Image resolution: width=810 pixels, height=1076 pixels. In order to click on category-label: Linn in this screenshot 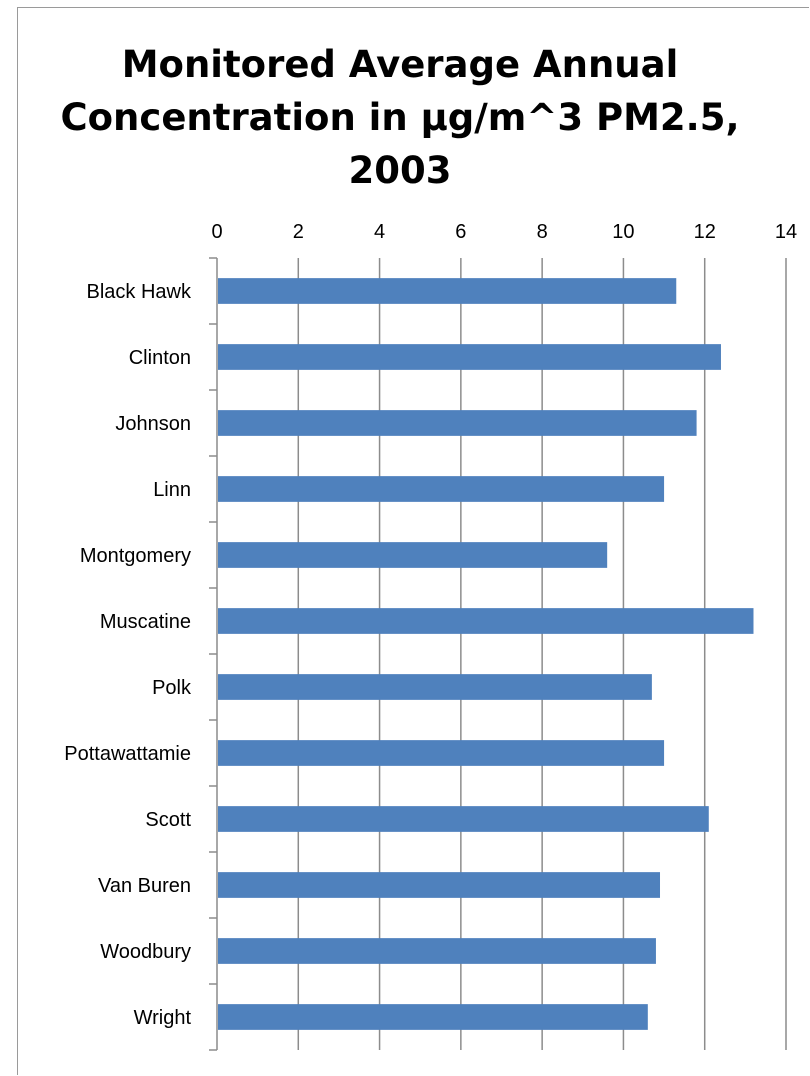, I will do `click(172, 490)`.